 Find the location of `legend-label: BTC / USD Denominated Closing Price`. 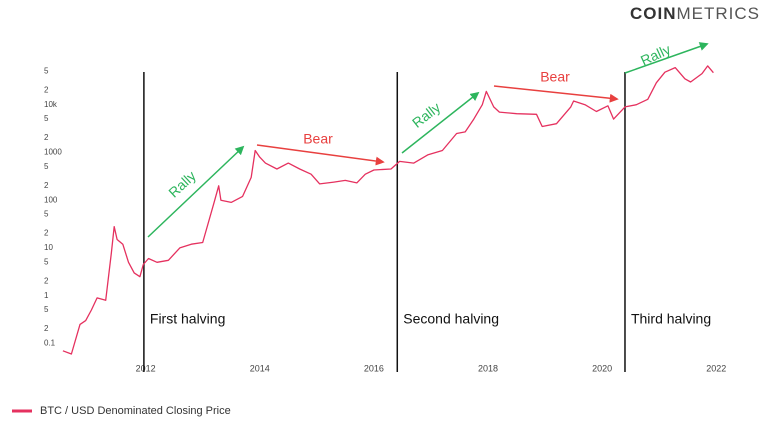

legend-label: BTC / USD Denominated Closing Price is located at coordinates (135, 411).